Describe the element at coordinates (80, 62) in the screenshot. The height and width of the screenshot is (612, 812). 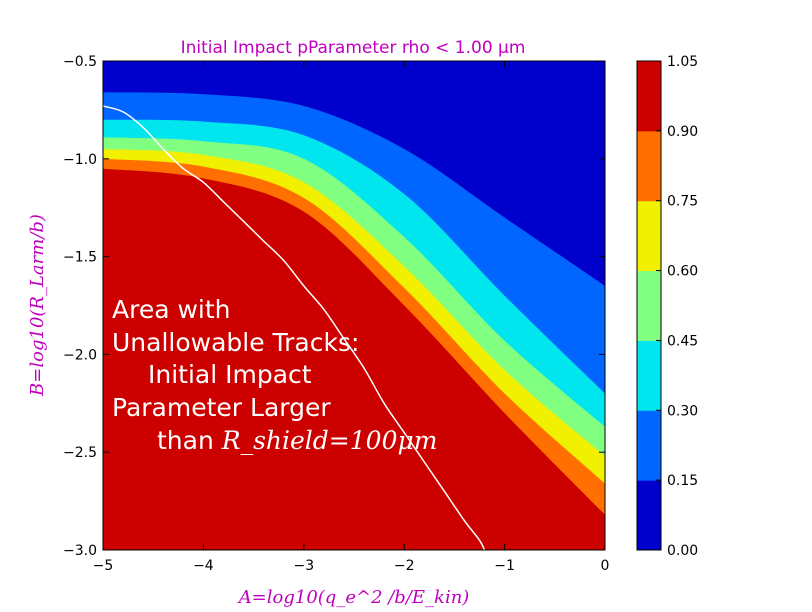
I see `y-tick-label: −0.5` at that location.